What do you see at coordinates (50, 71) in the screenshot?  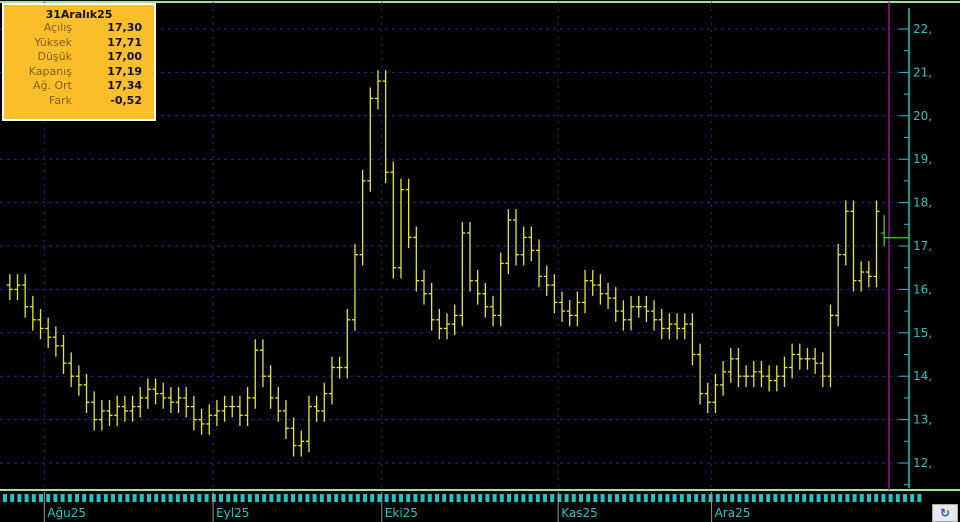 I see `info-label: Kapanış` at bounding box center [50, 71].